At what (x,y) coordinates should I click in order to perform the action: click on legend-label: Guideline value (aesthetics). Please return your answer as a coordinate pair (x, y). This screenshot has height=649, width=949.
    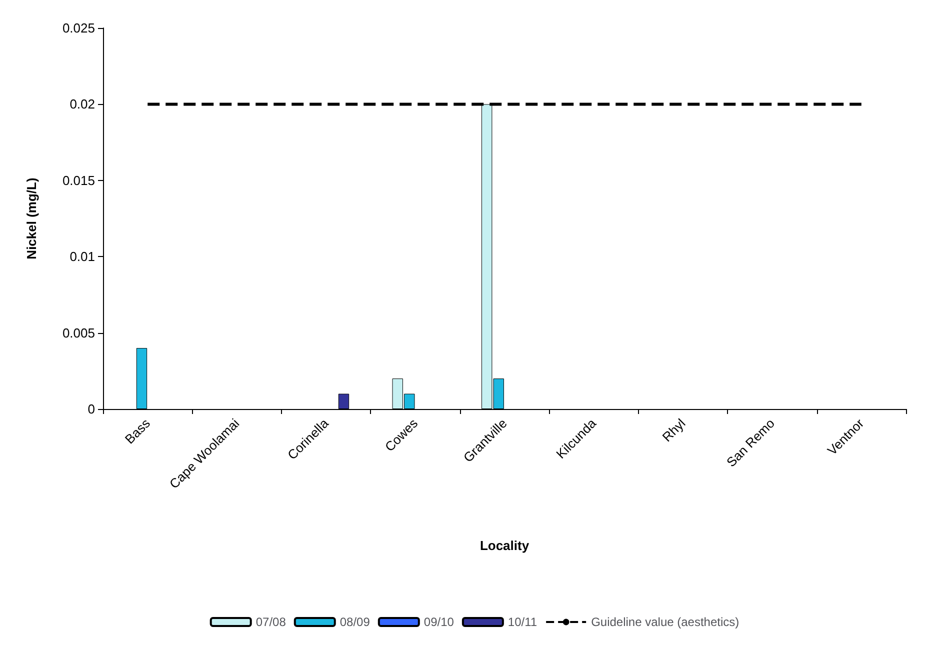
    Looking at the image, I should click on (665, 622).